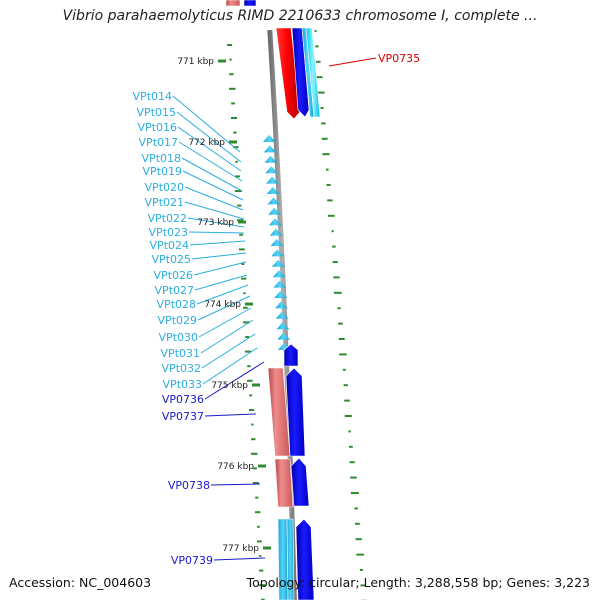 The image size is (600, 600). What do you see at coordinates (171, 259) in the screenshot?
I see `feature-label-vpt025: VPt025` at bounding box center [171, 259].